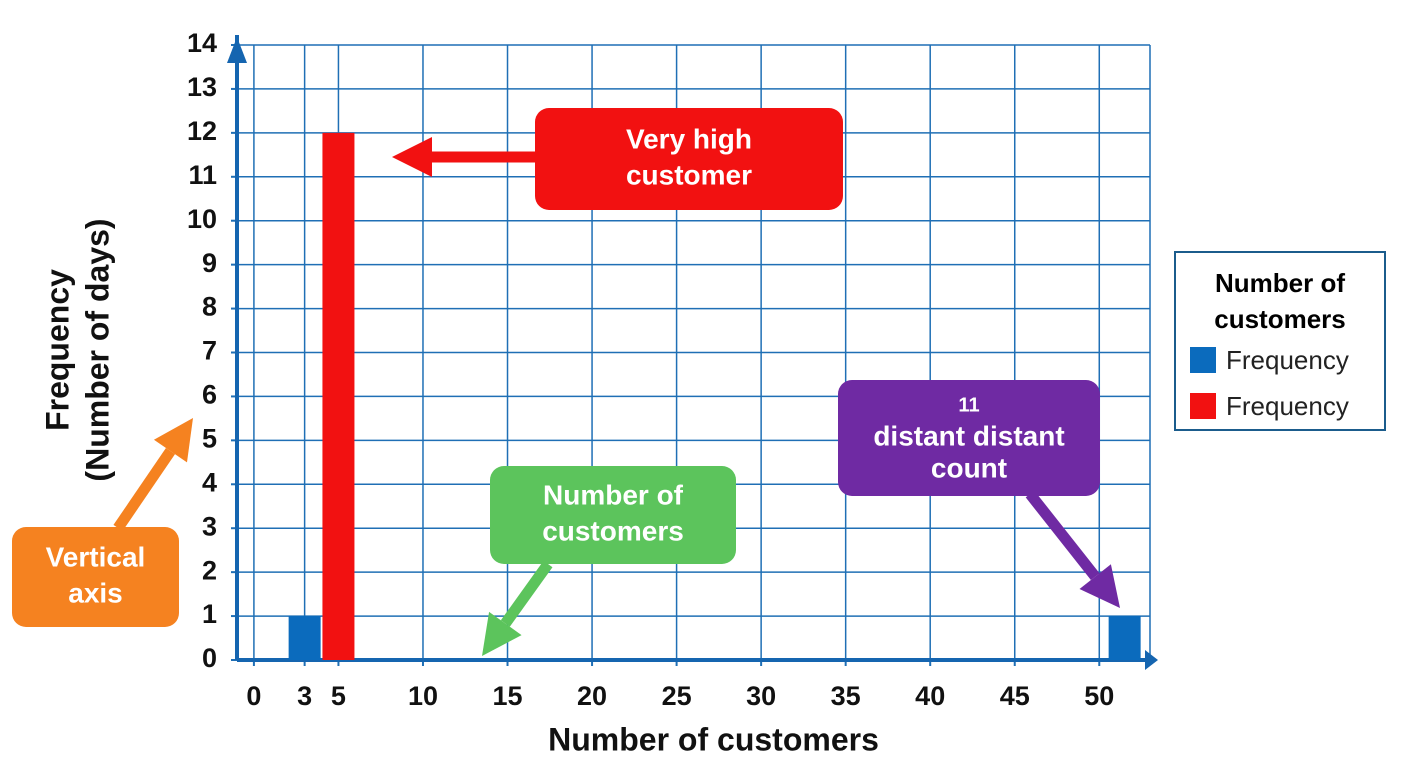  I want to click on annotation-text: Vertical, so click(96, 556).